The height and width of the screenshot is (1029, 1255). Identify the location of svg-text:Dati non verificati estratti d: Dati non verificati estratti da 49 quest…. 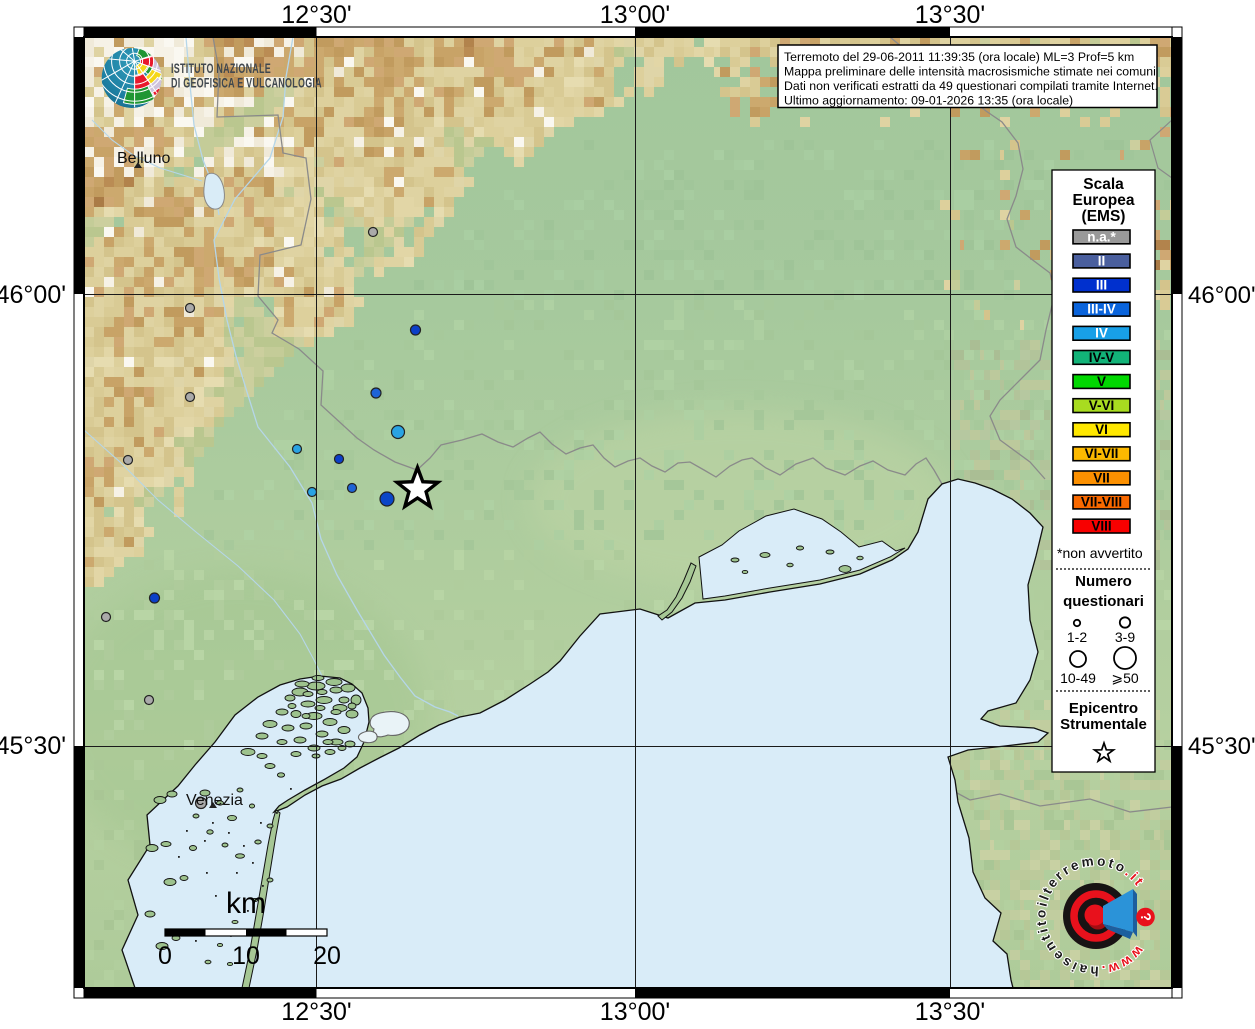
(971, 86).